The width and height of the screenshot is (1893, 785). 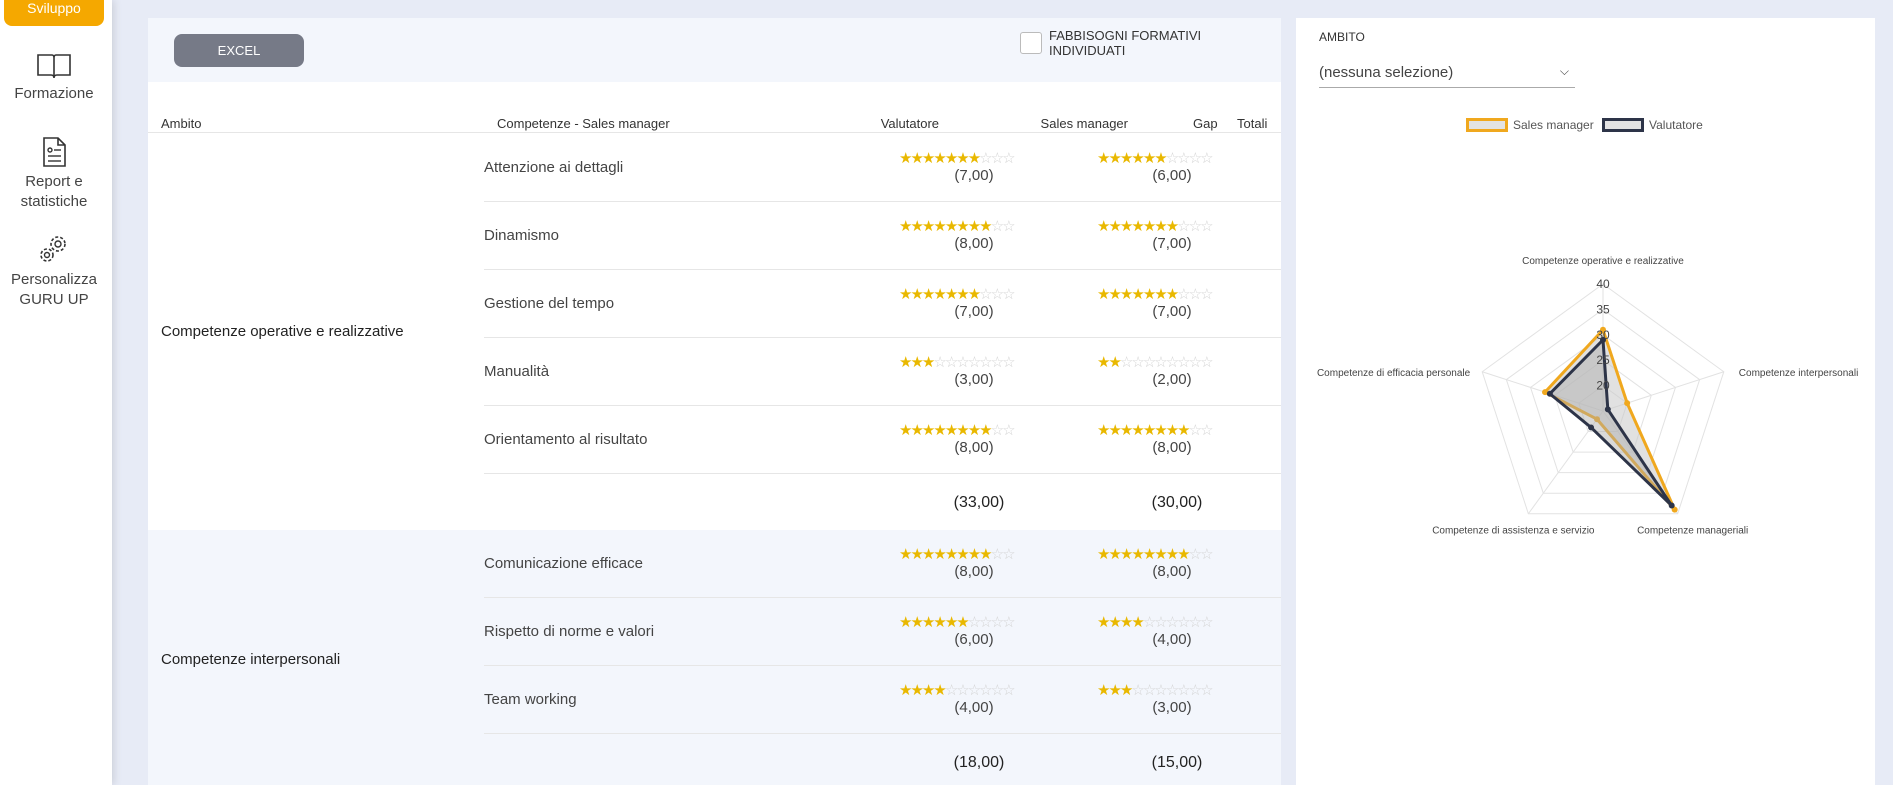 What do you see at coordinates (54, 271) in the screenshot?
I see `sidebar-item-personalizza: Personalizza GURU UP` at bounding box center [54, 271].